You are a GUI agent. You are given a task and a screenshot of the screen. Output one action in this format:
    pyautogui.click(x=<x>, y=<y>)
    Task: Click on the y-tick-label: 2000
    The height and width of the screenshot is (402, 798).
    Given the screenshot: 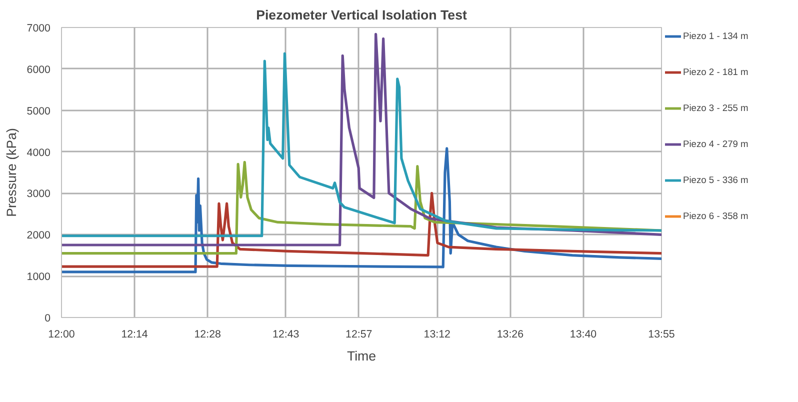 What is the action you would take?
    pyautogui.click(x=38, y=236)
    